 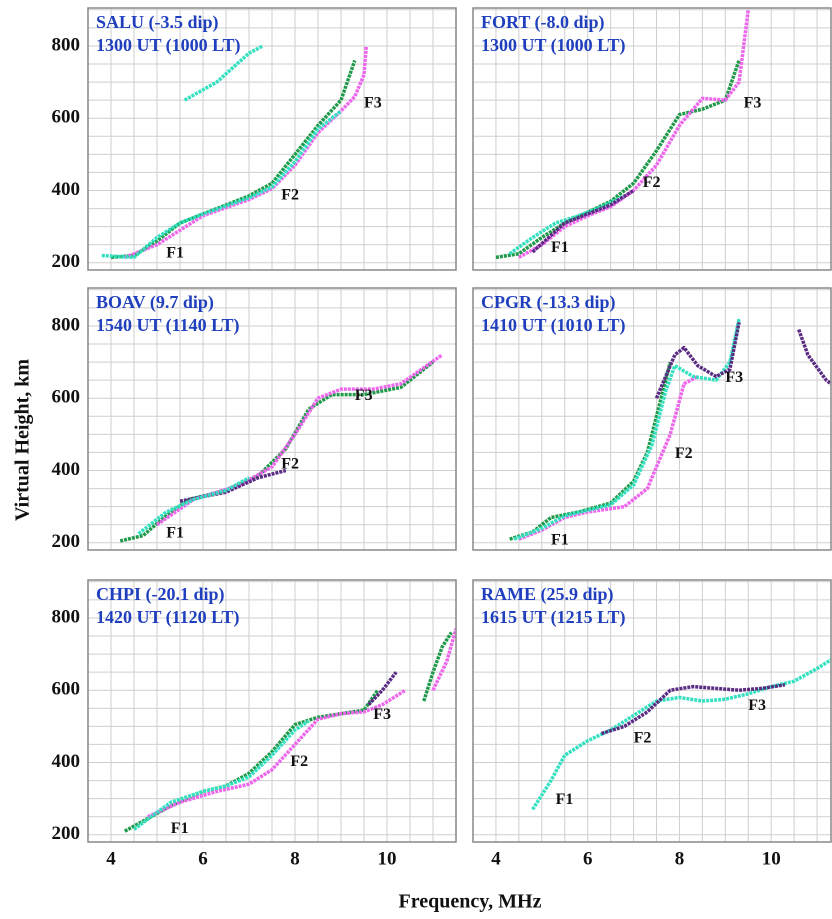 What do you see at coordinates (547, 594) in the screenshot?
I see `panel-title: RAME (25.9 dip)` at bounding box center [547, 594].